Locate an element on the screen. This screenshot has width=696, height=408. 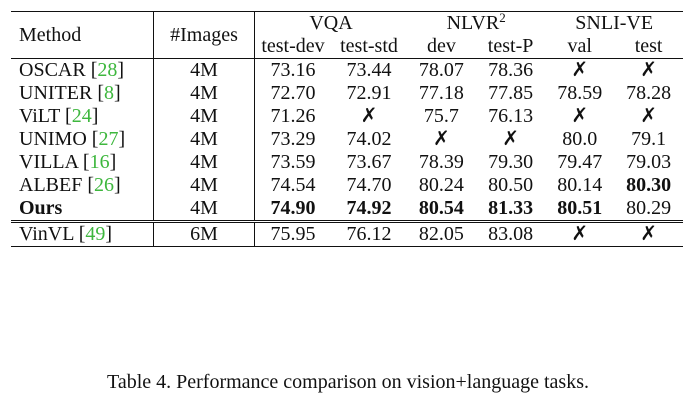
citation-link: 27 is located at coordinates (108, 139).